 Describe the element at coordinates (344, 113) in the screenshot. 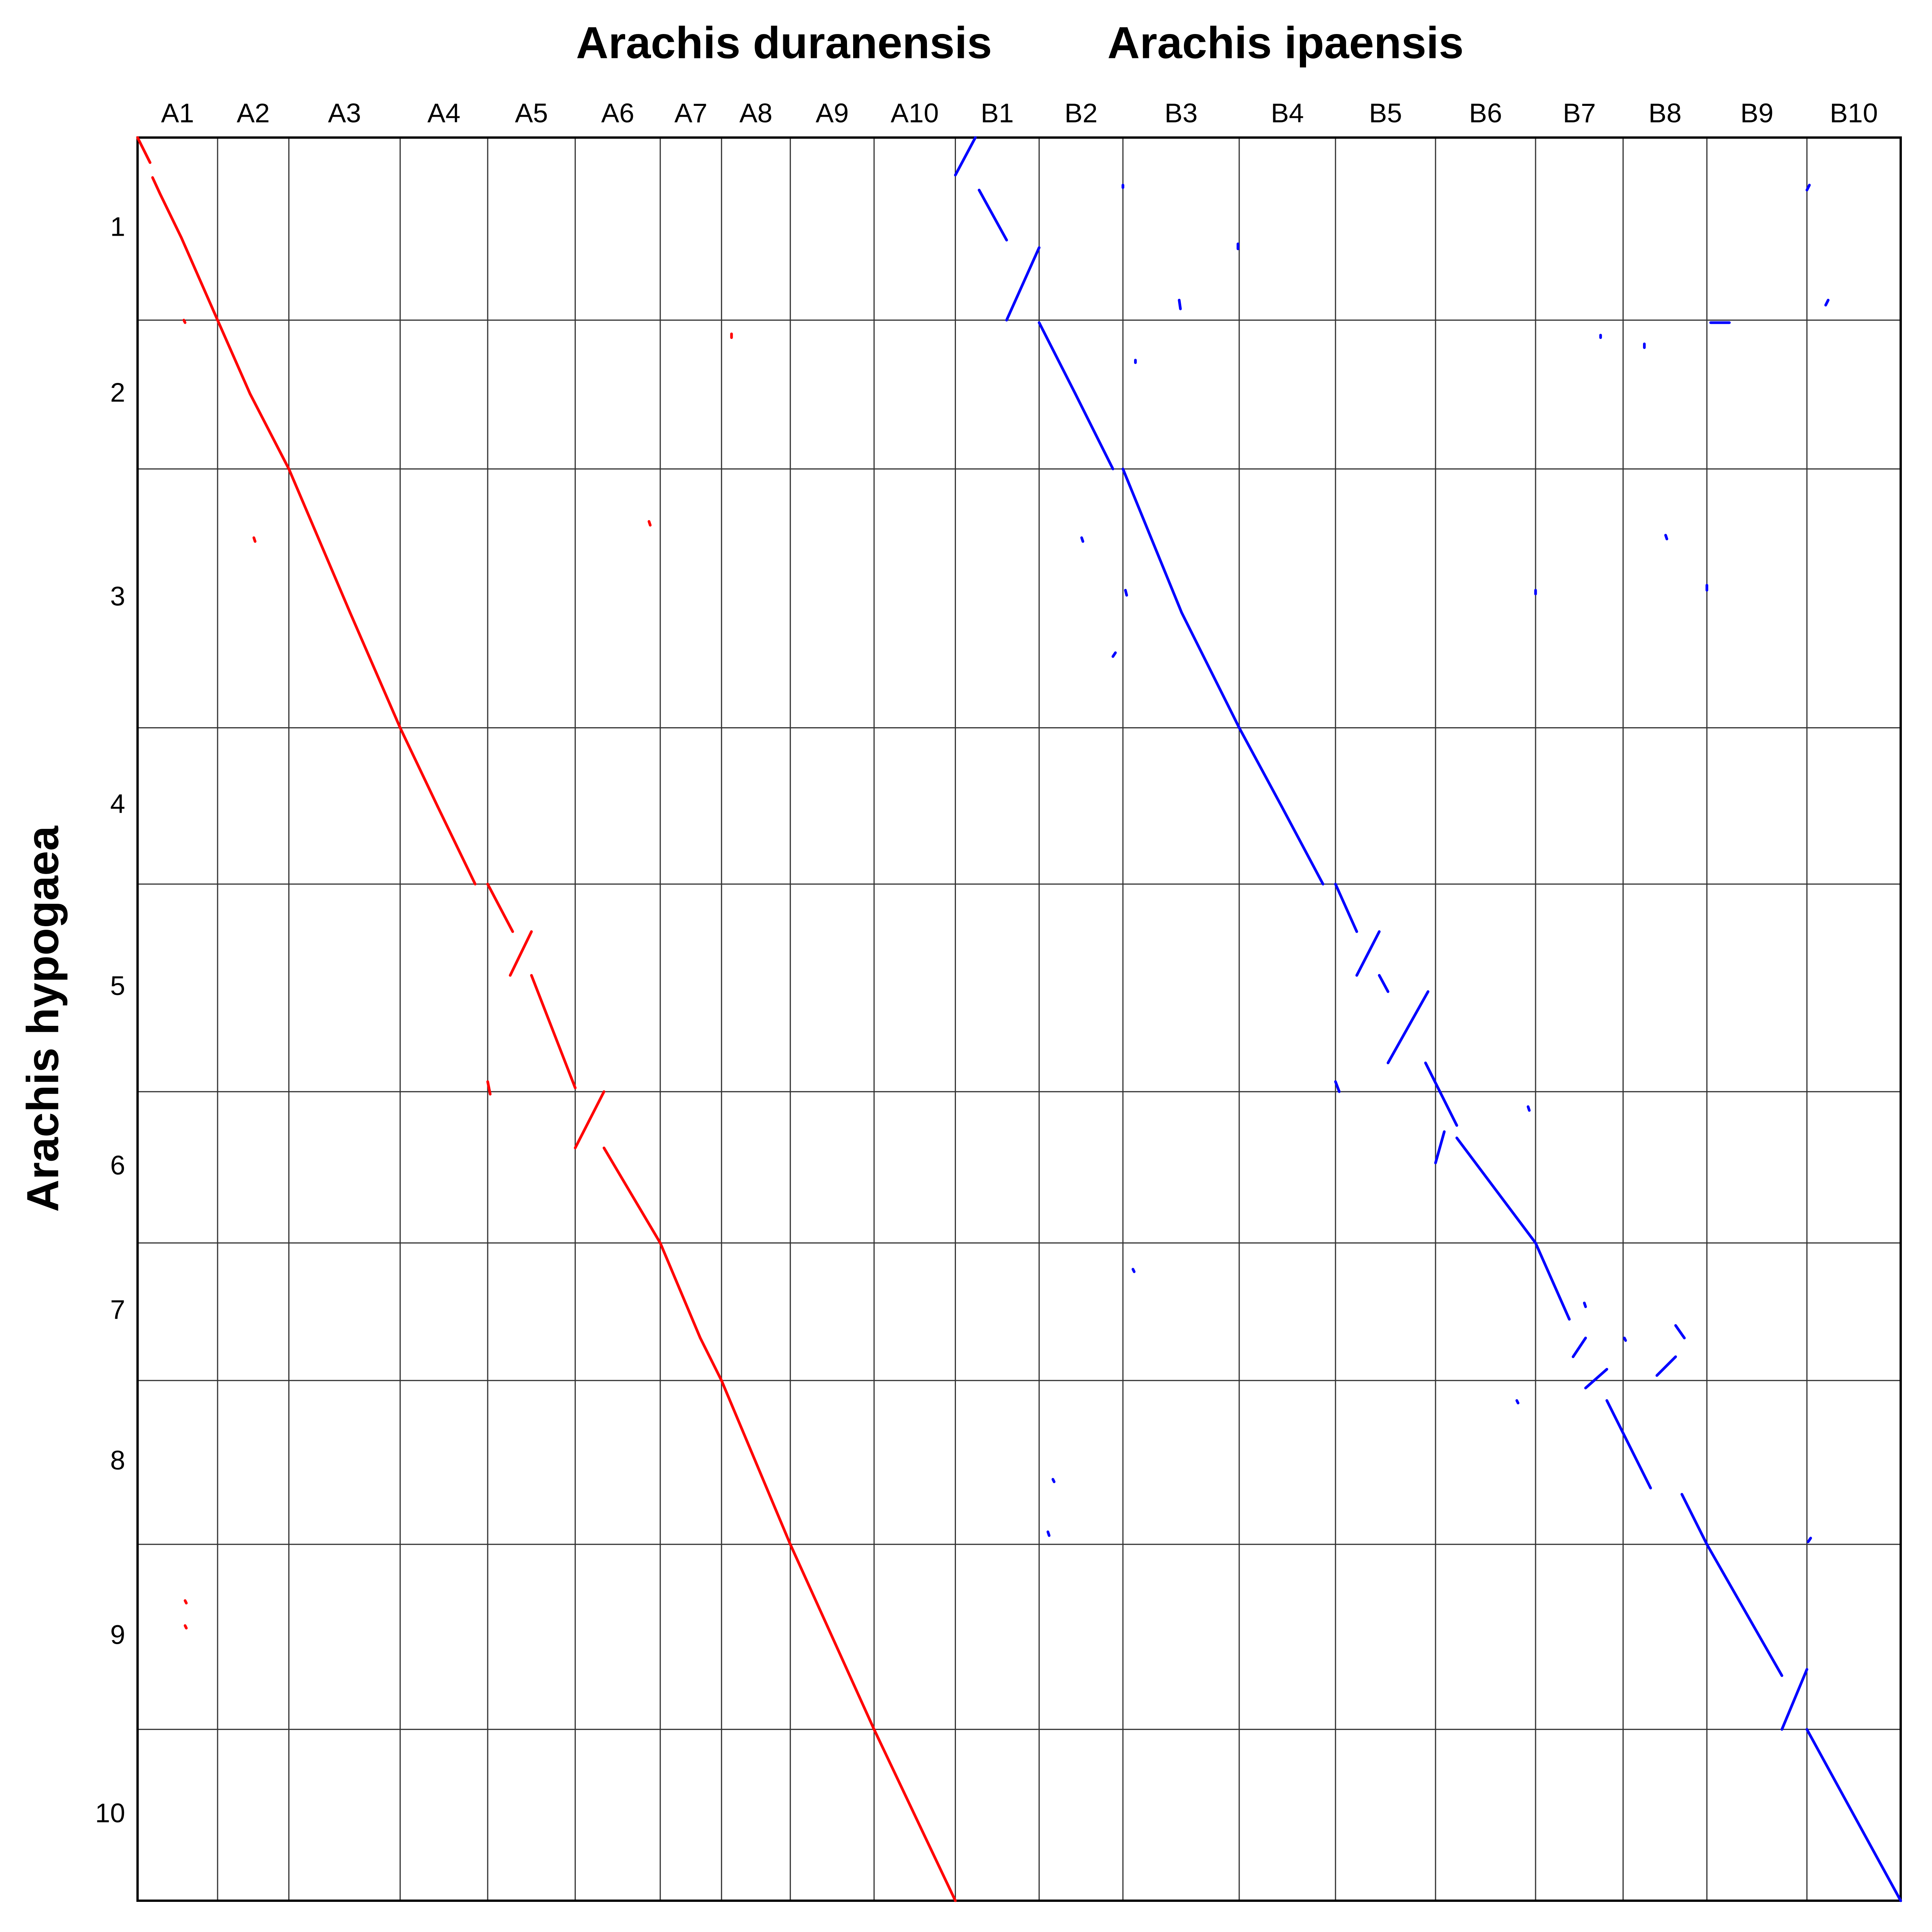

I see `x-tick-label: A3` at that location.